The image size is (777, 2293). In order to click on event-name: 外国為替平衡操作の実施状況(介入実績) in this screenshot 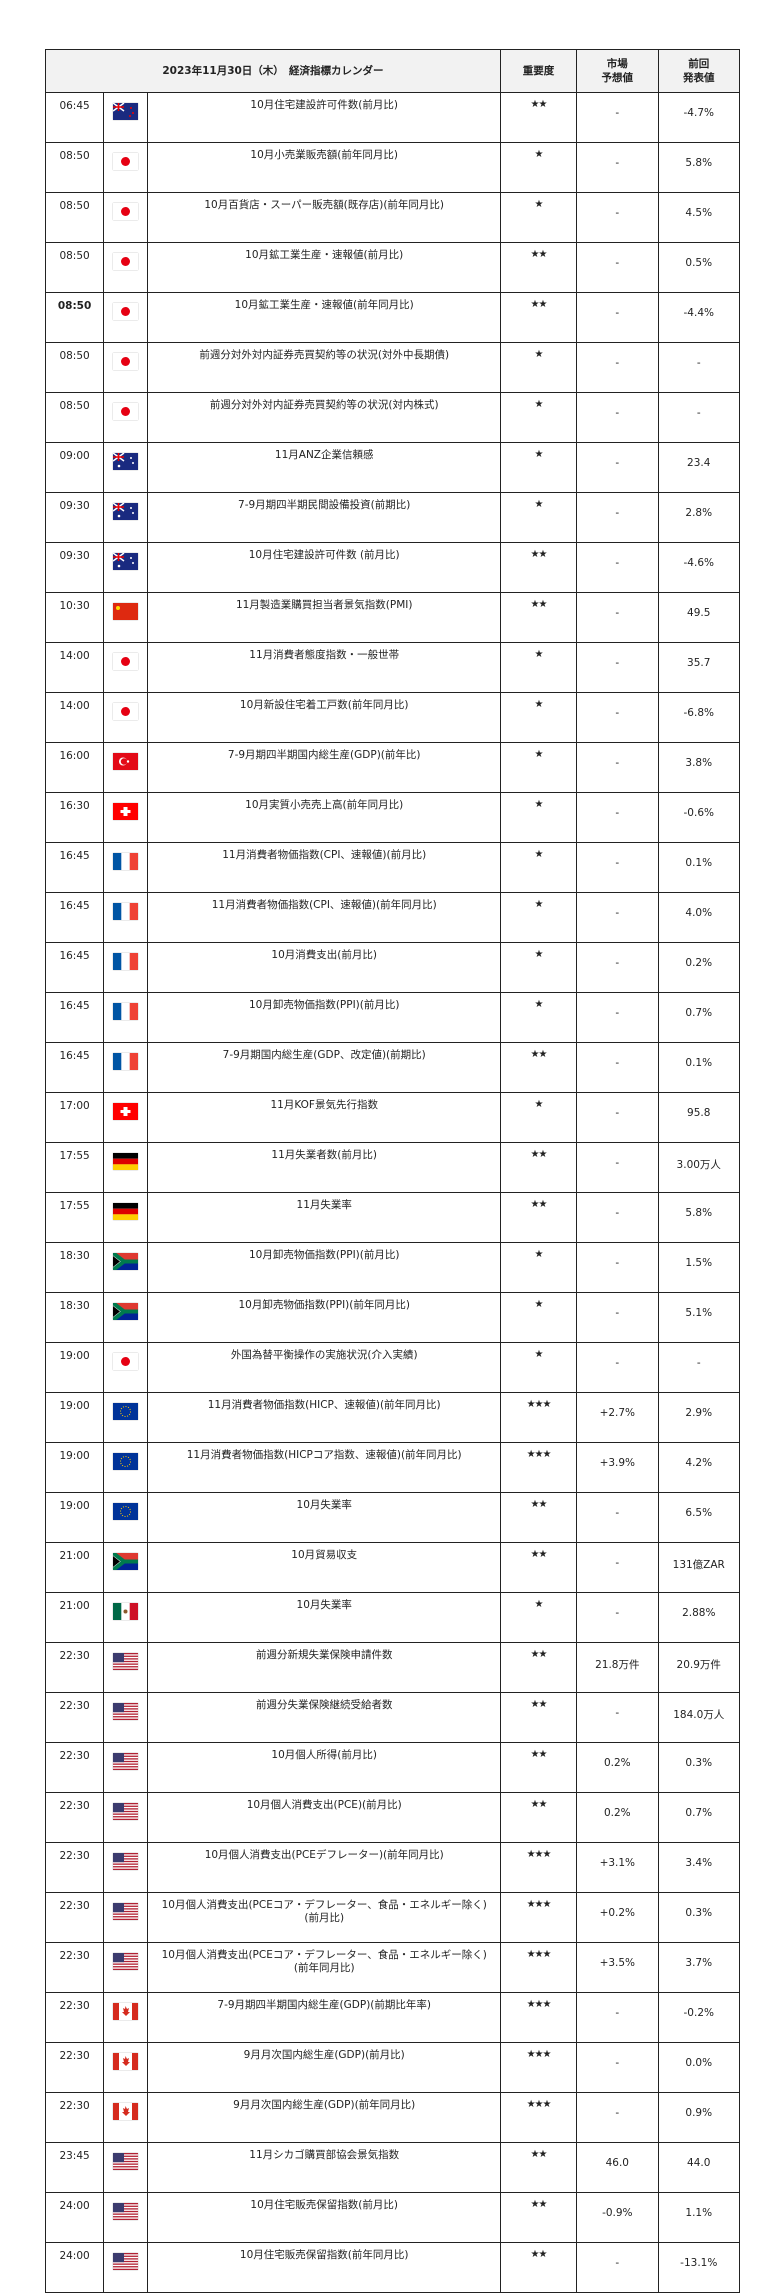, I will do `click(324, 1367)`.